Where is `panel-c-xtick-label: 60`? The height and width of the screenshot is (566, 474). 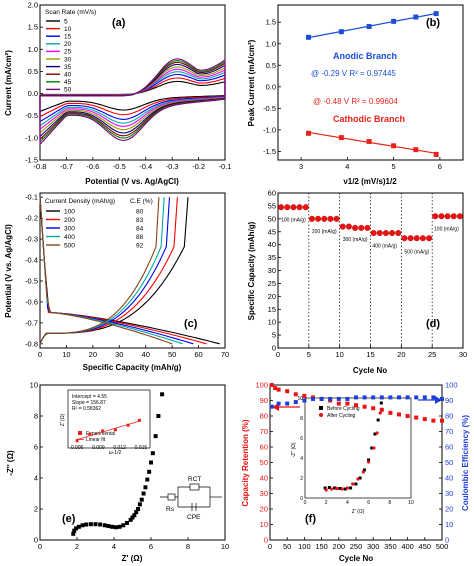 panel-c-xtick-label: 60 is located at coordinates (198, 354).